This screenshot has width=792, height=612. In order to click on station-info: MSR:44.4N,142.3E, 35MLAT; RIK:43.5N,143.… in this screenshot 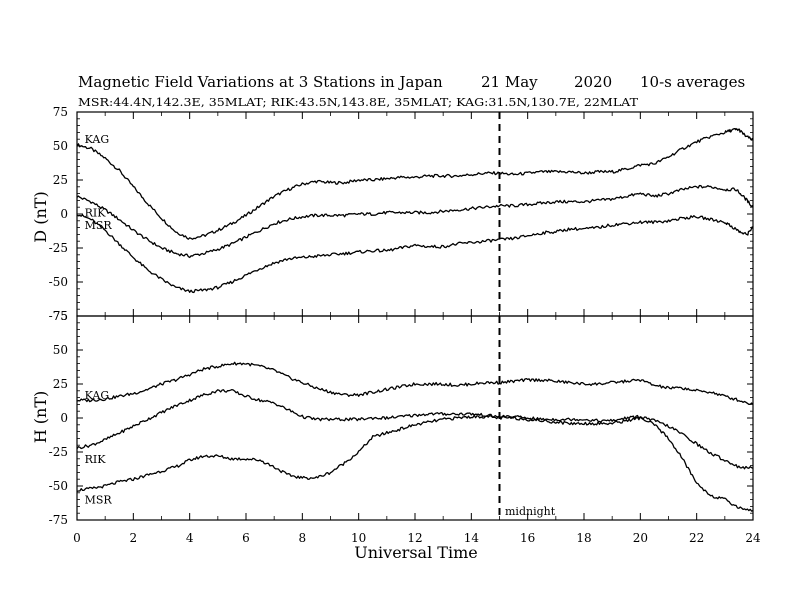, I will do `click(358, 102)`.